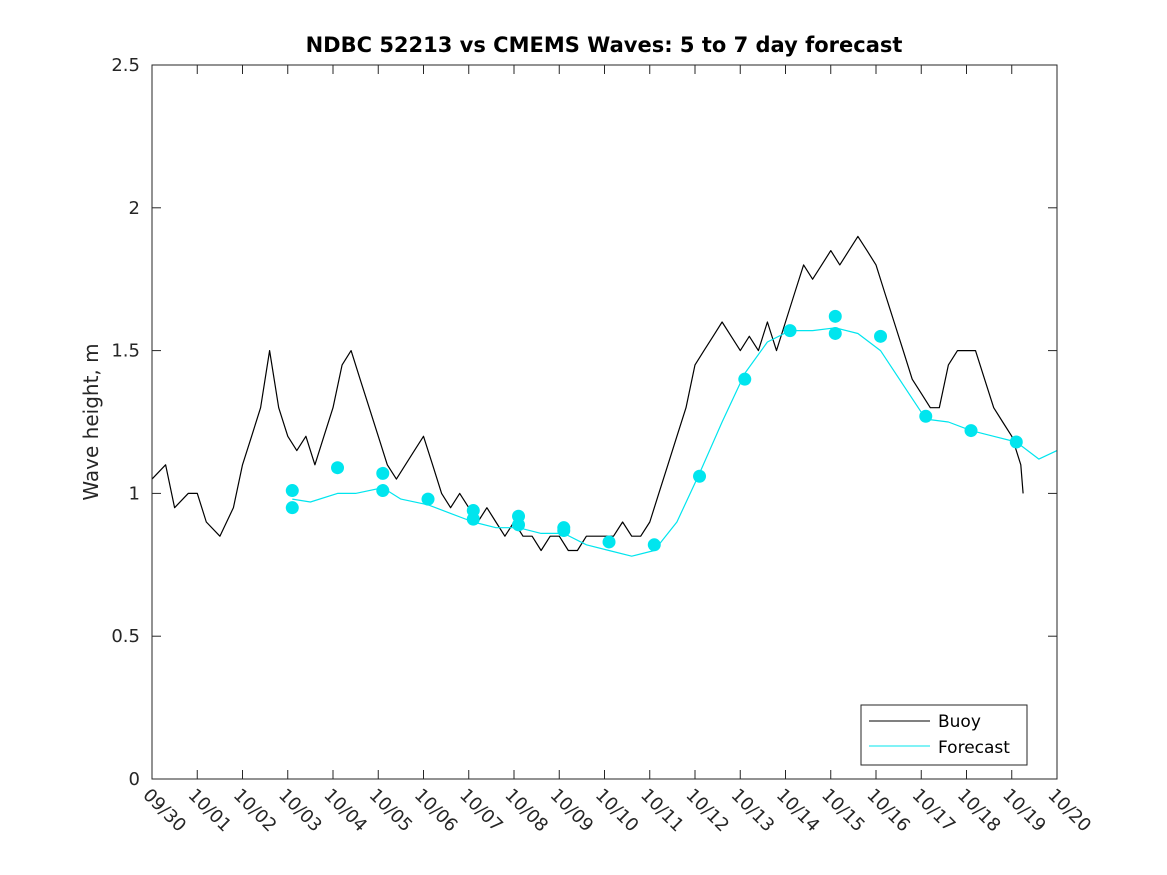  Describe the element at coordinates (974, 748) in the screenshot. I see `legend-label-forecast: Forecast` at that location.